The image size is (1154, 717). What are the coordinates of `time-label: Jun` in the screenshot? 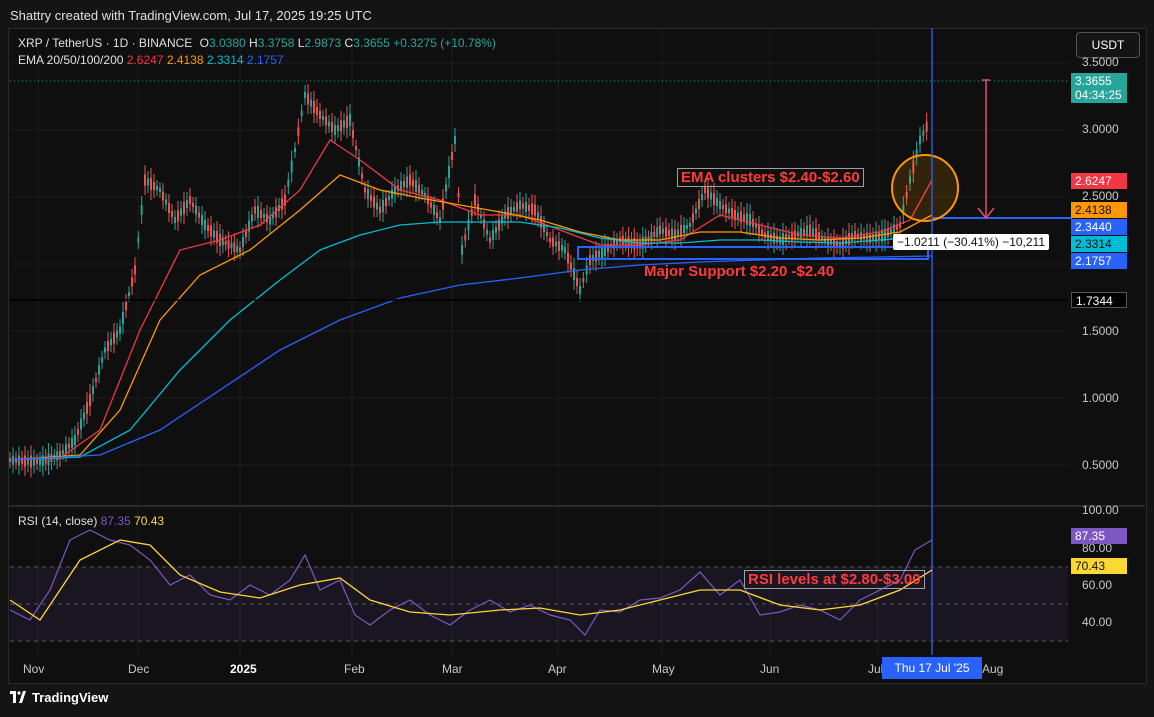 It's located at (770, 669).